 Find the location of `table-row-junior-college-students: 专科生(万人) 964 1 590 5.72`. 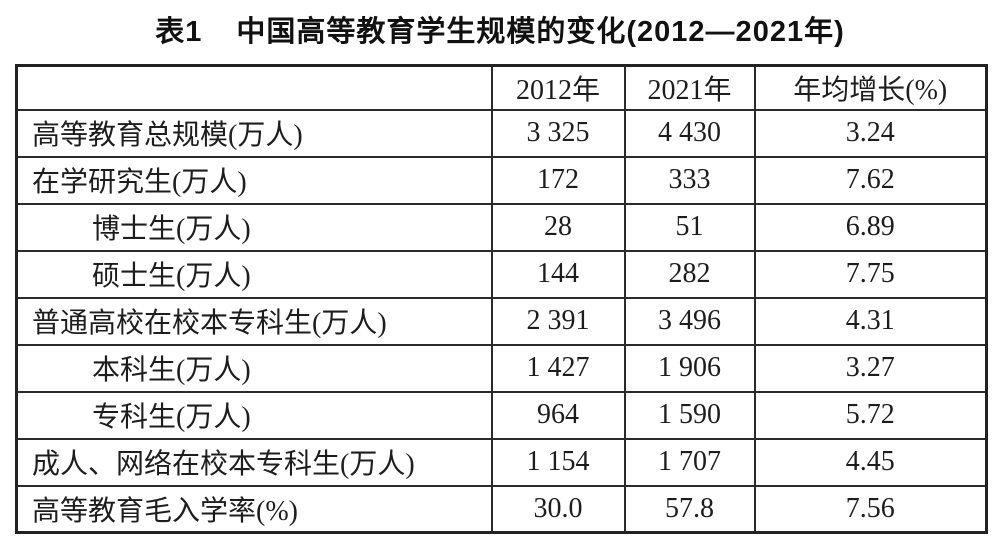

table-row-junior-college-students: 专科生(万人) 964 1 590 5.72 is located at coordinates (501, 415).